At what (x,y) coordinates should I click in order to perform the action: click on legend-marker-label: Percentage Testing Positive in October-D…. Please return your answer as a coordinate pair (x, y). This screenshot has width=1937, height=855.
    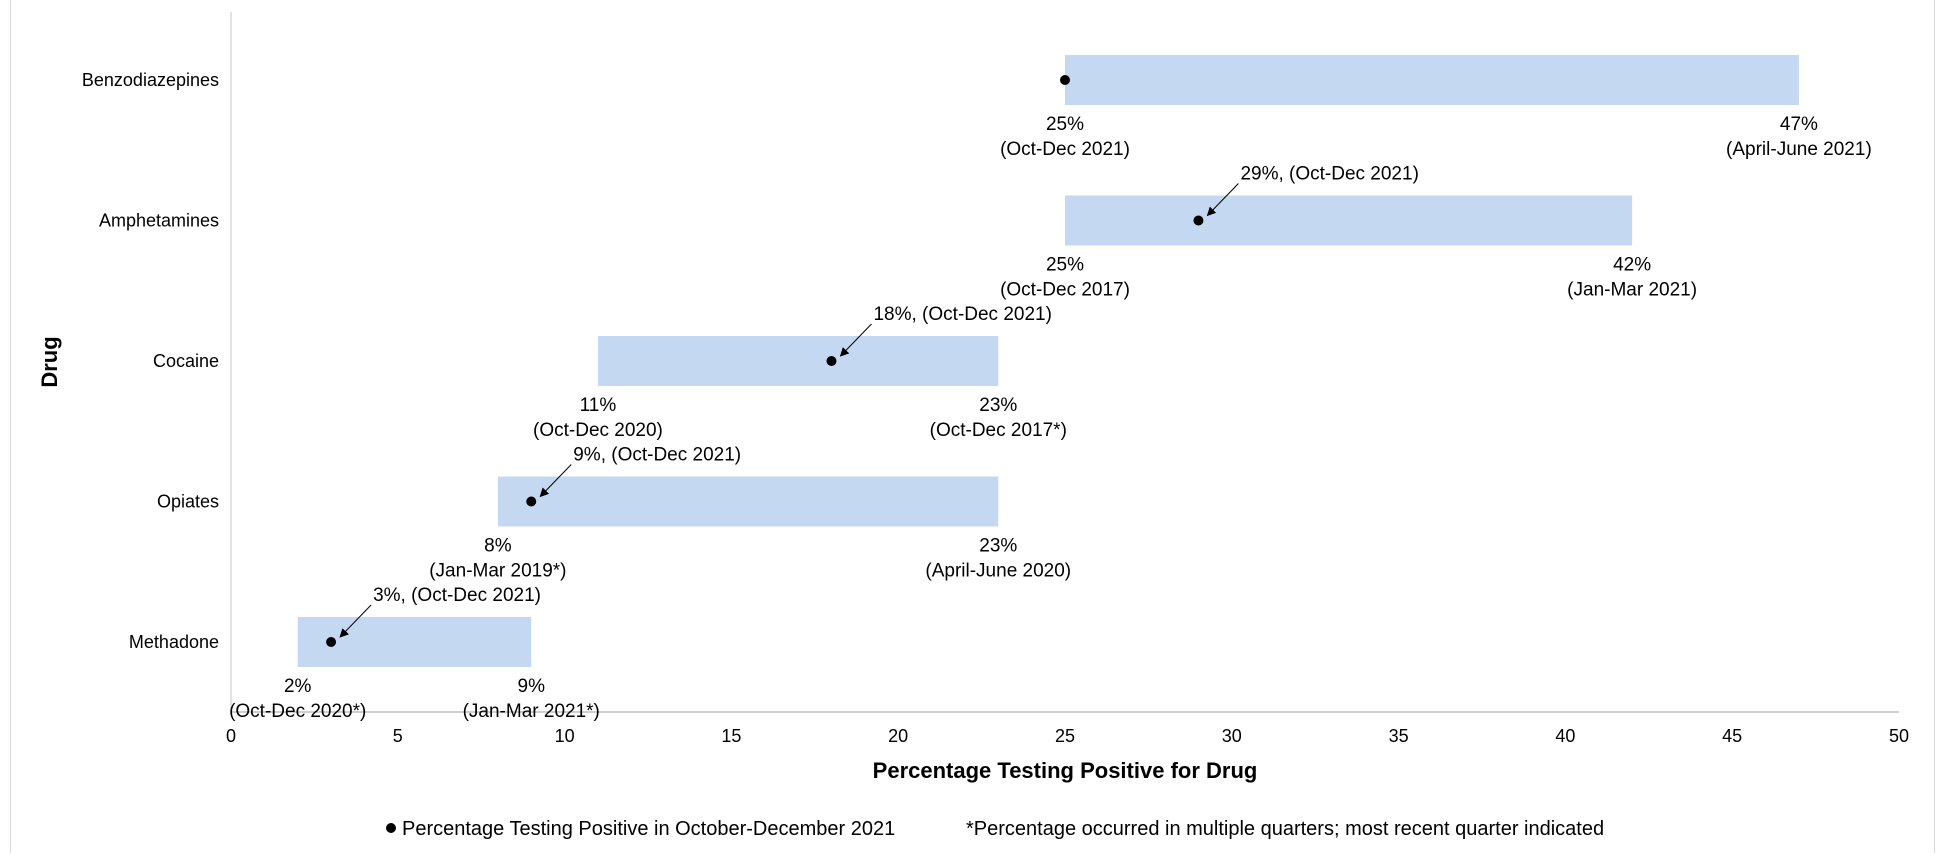
    Looking at the image, I should click on (648, 829).